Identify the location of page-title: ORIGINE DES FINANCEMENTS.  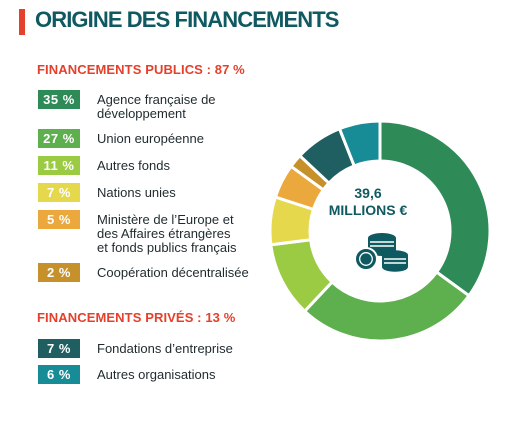
(187, 19).